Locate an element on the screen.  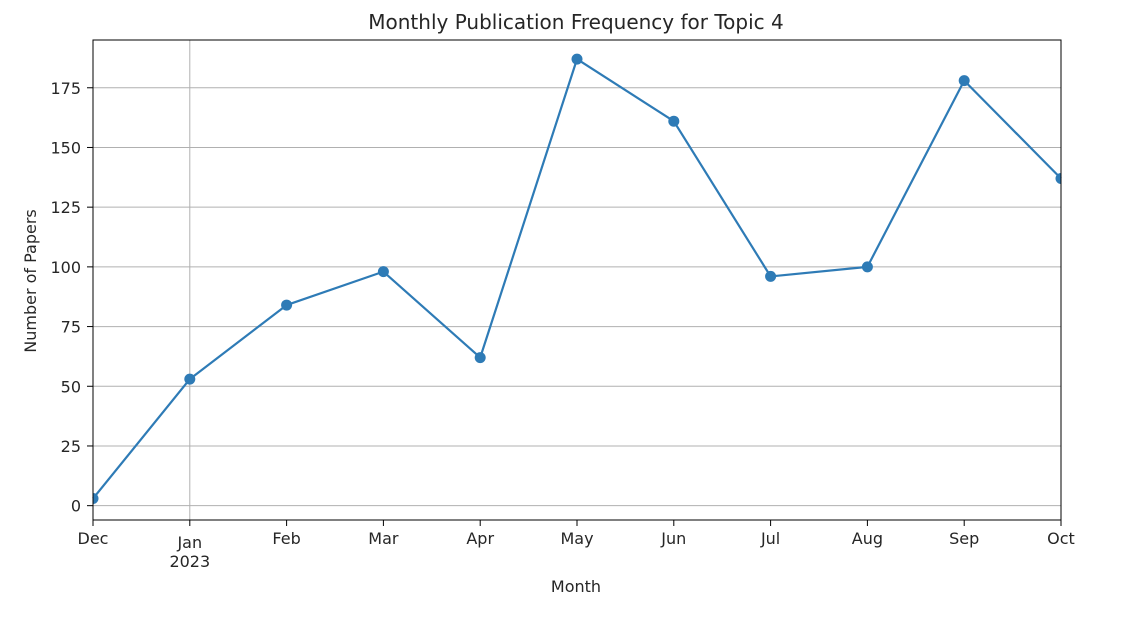
x-tick-label: Jan is located at coordinates (189, 542).